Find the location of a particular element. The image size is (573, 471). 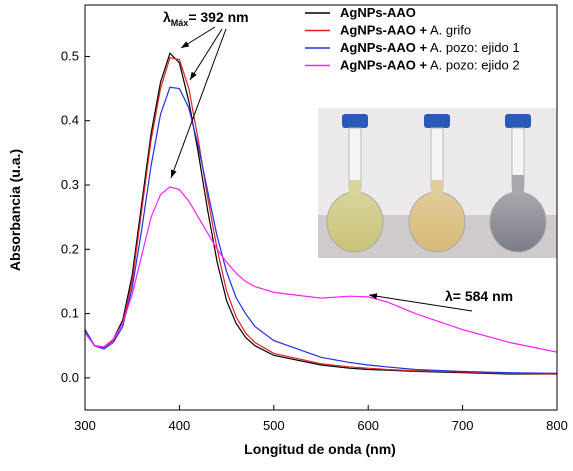

legend-label: AgNPs-AAO is located at coordinates (378, 12).